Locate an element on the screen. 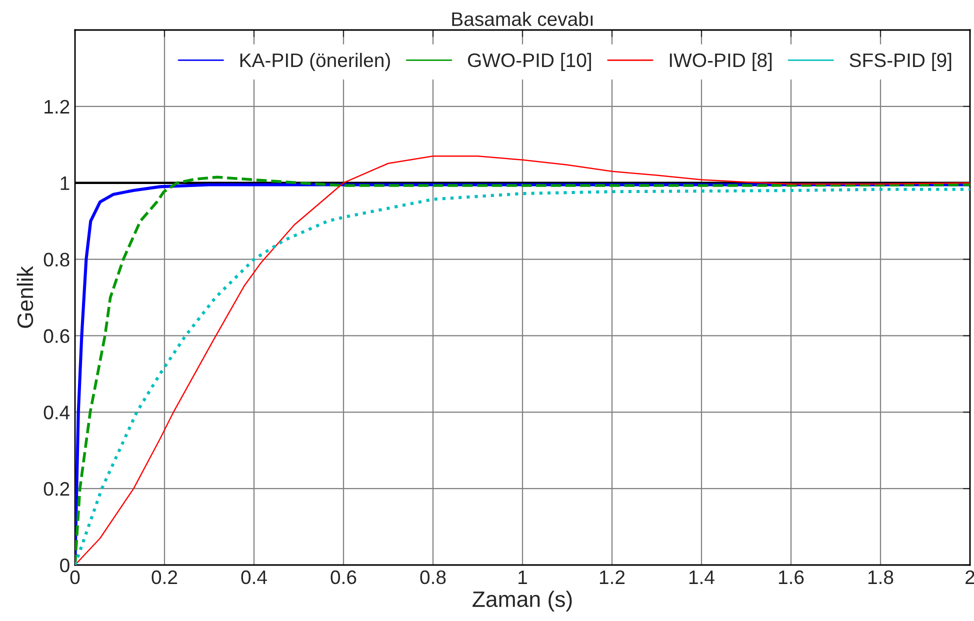 The width and height of the screenshot is (974, 621). x-tick-label: 1.4 is located at coordinates (701, 577).